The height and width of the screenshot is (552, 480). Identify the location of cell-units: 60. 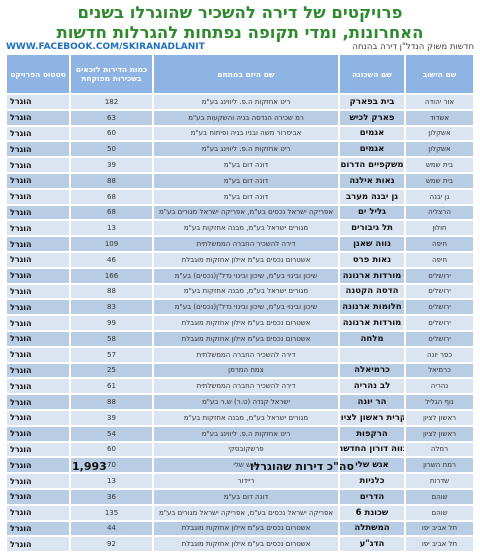
(111, 449).